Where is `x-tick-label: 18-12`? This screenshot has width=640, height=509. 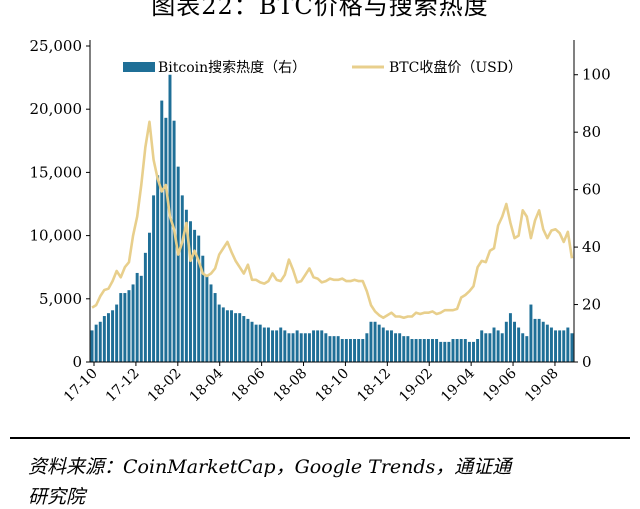 x-tick-label: 18-12 is located at coordinates (374, 386).